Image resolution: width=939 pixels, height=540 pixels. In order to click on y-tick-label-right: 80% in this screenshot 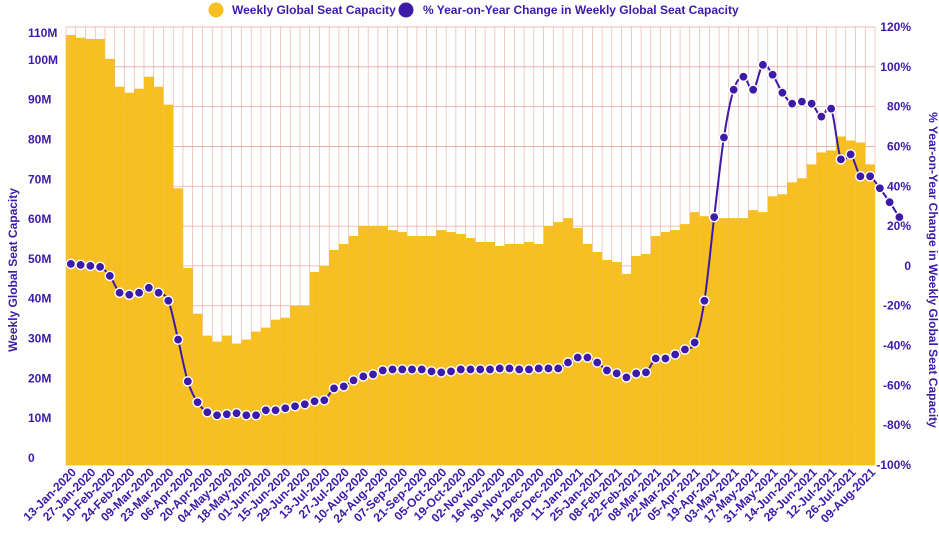, I will do `click(899, 107)`.